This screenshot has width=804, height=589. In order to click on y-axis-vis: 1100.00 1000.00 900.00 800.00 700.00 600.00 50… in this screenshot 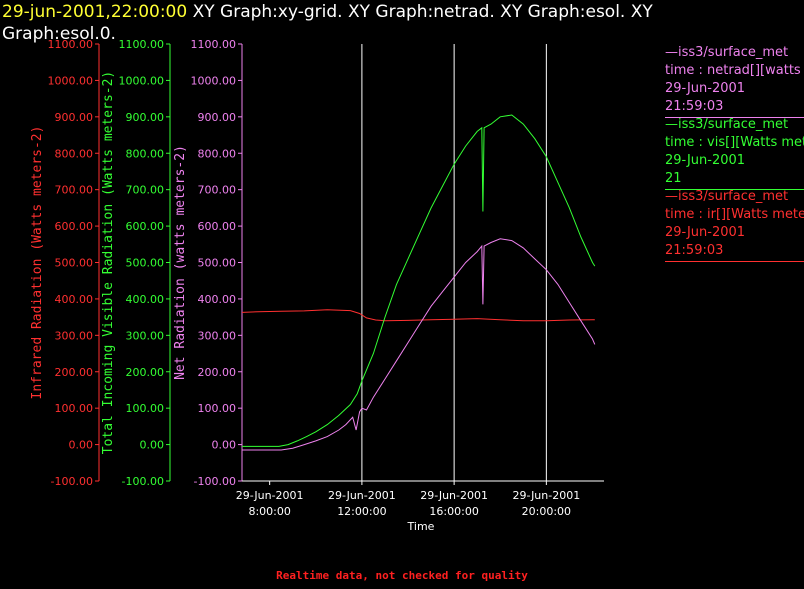, I will do `click(136, 263)`.